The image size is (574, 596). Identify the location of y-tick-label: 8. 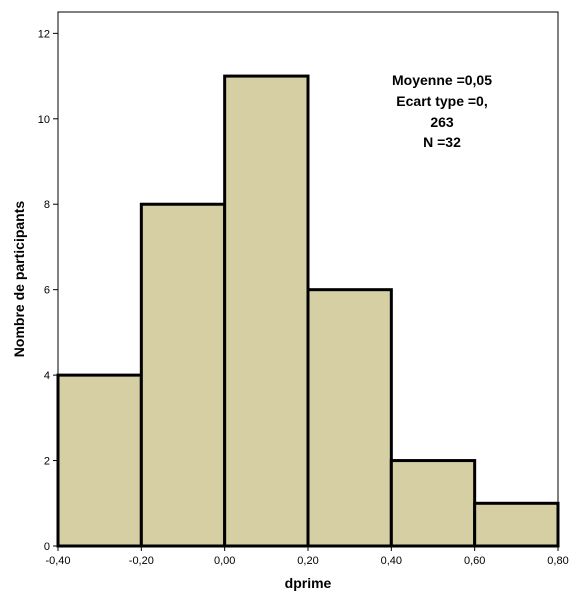
(47, 205).